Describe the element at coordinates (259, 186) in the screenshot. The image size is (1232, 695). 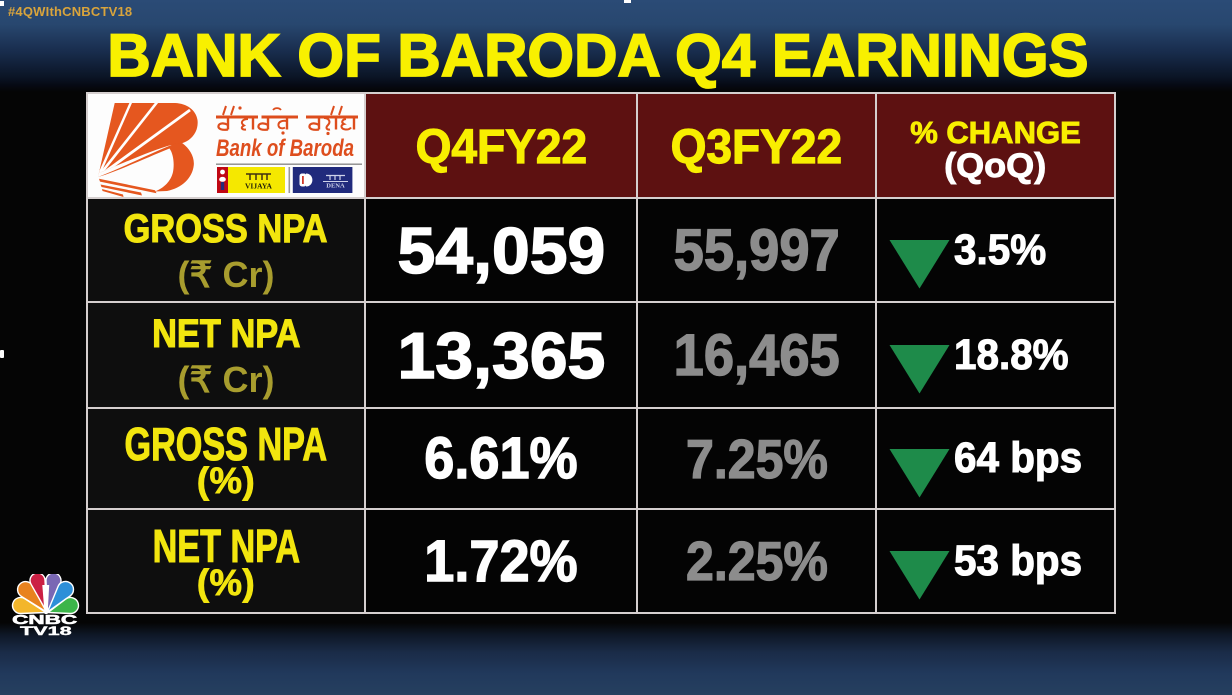
I see `svg-text: VIJAYA` at that location.